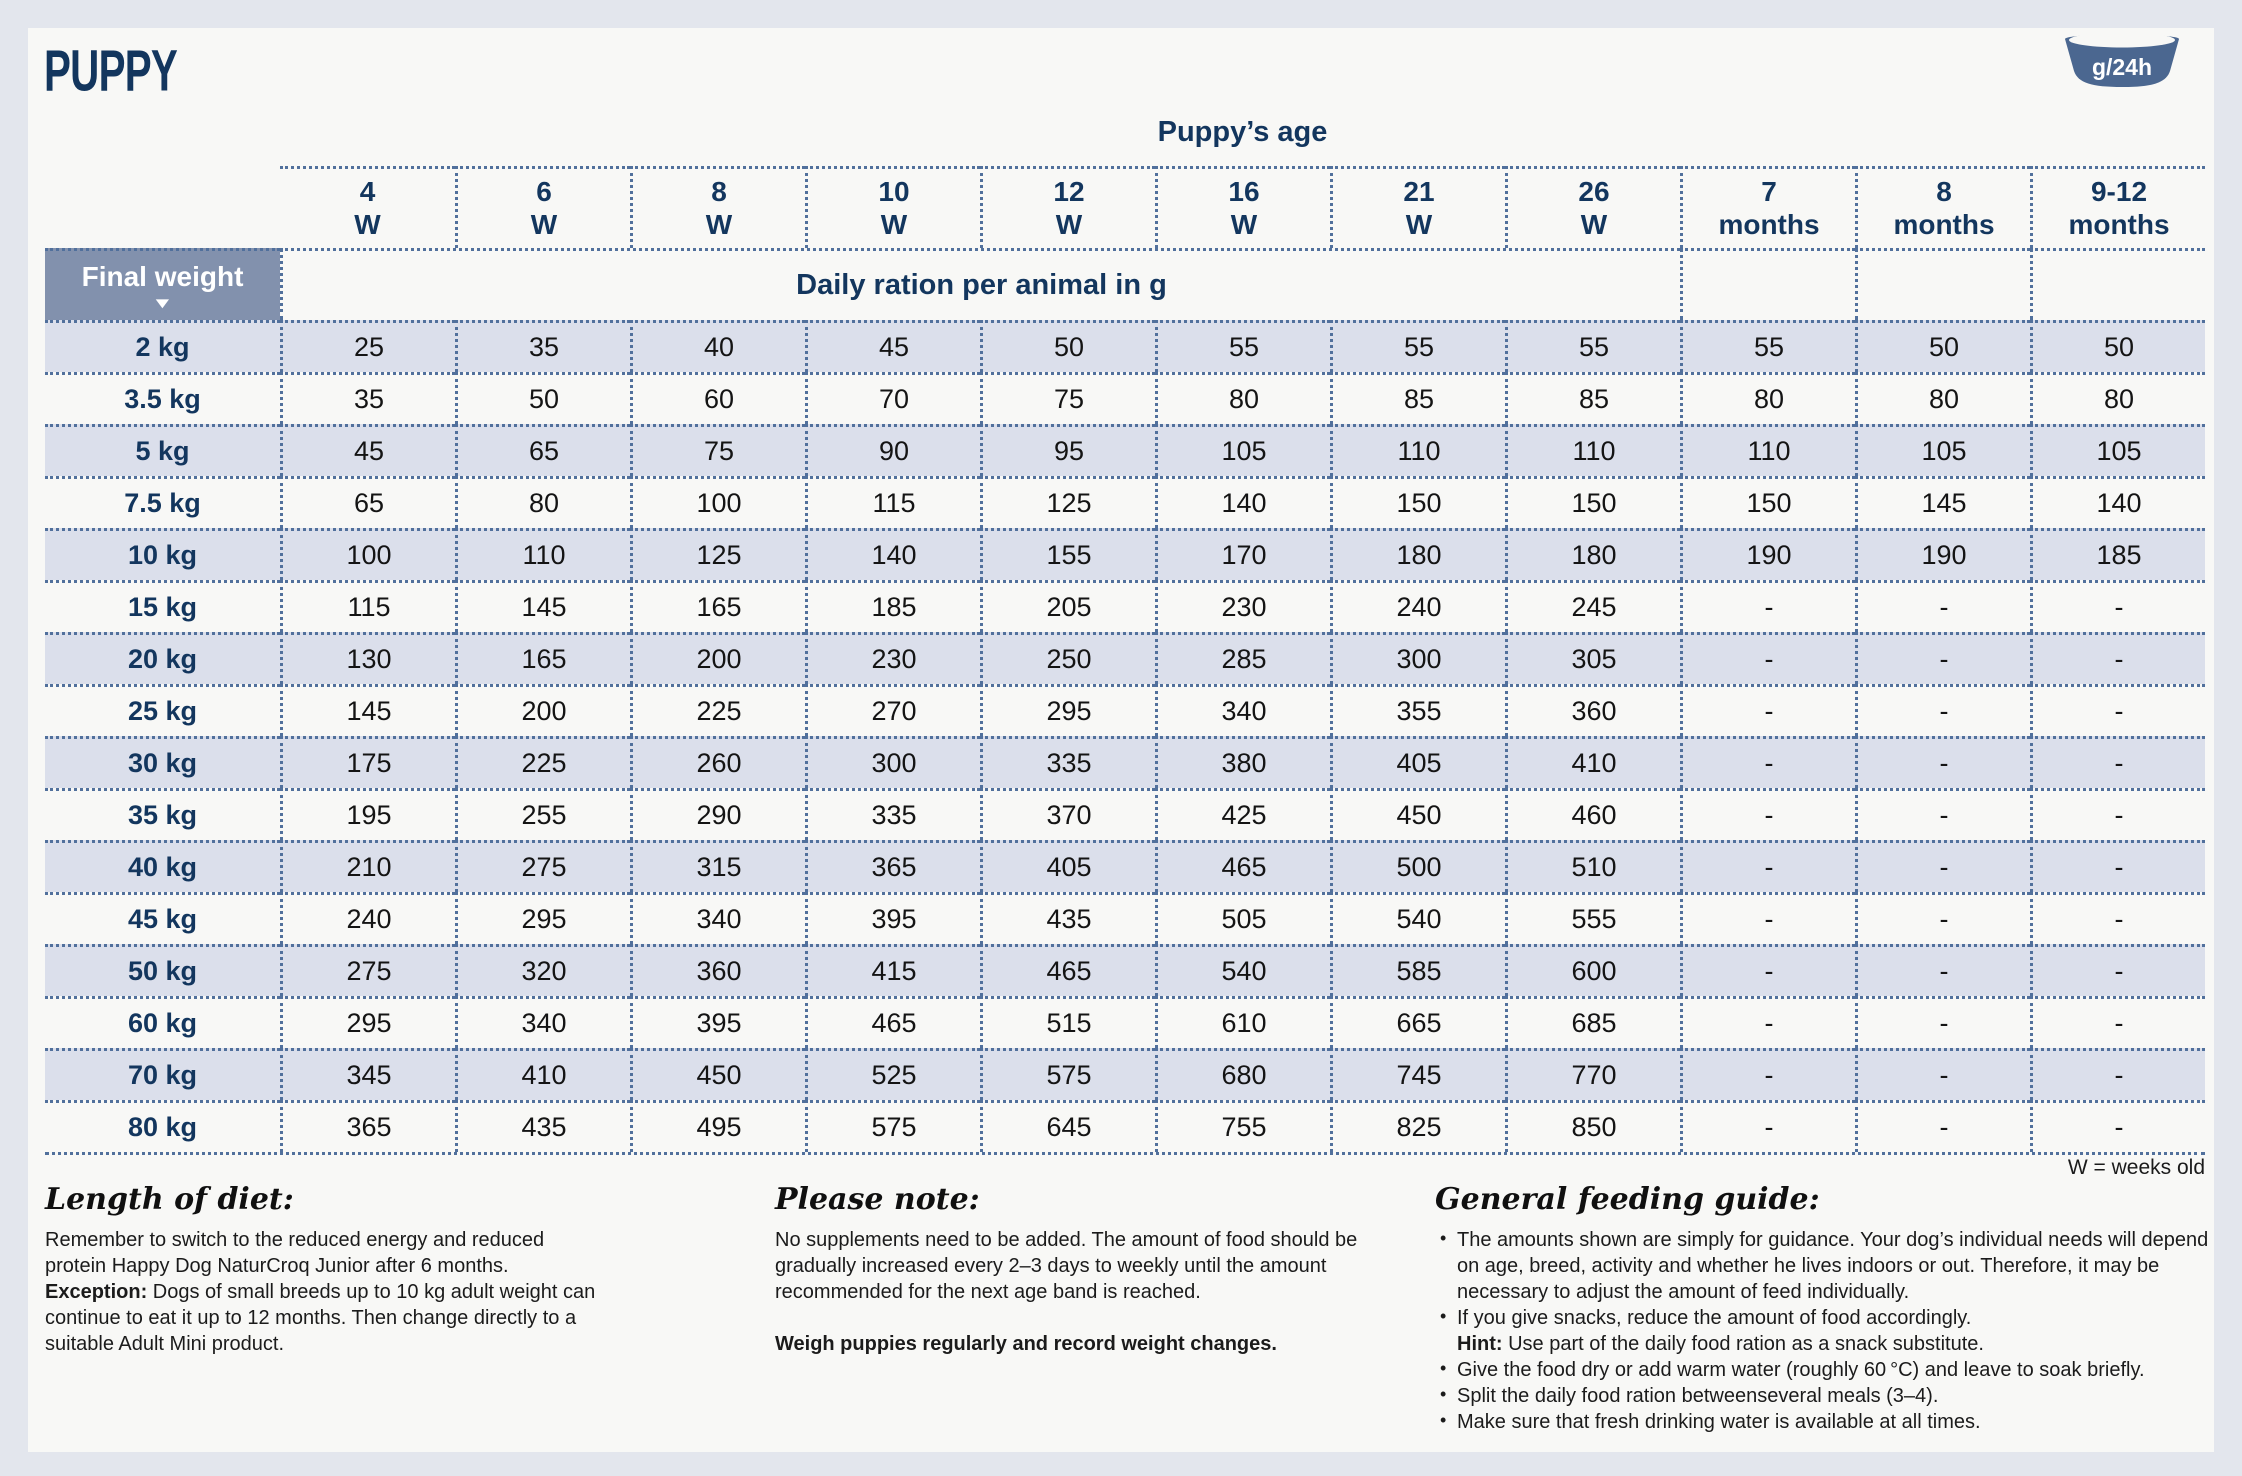 The image size is (2242, 1476). Describe the element at coordinates (1592, 1074) in the screenshot. I see `ration-value: 770` at that location.